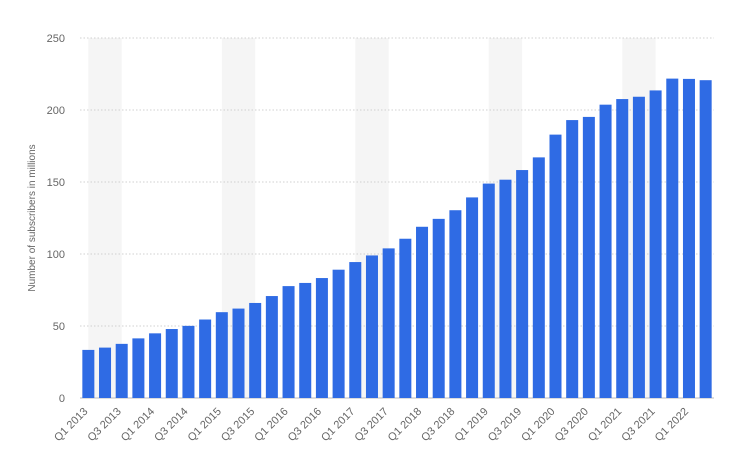 This screenshot has width=730, height=475. Describe the element at coordinates (62, 399) in the screenshot. I see `y-tick-label: 0` at that location.